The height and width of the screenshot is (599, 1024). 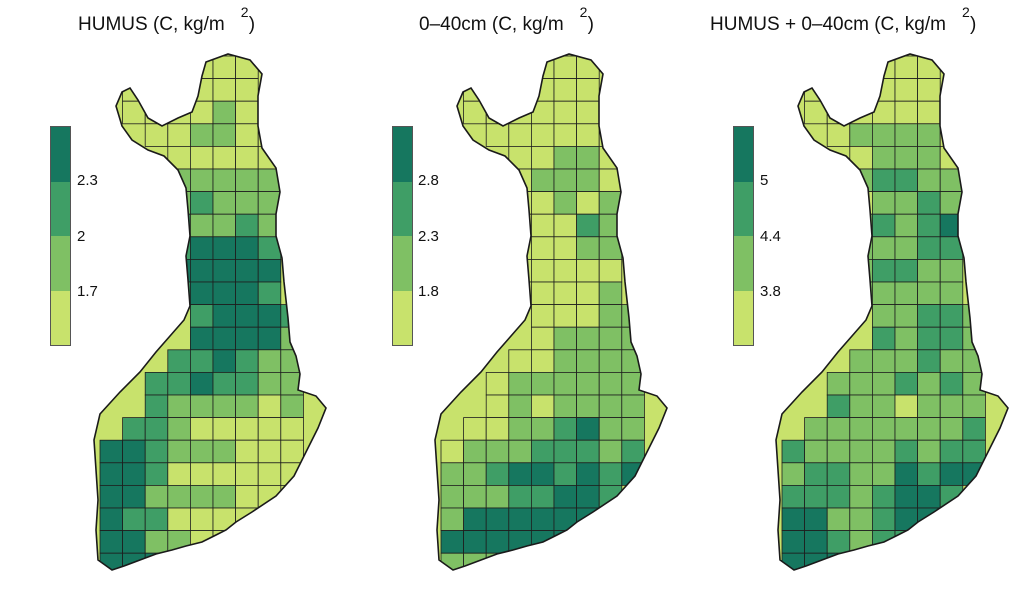 I want to click on legend-tick-low: 1.7, so click(x=87, y=291).